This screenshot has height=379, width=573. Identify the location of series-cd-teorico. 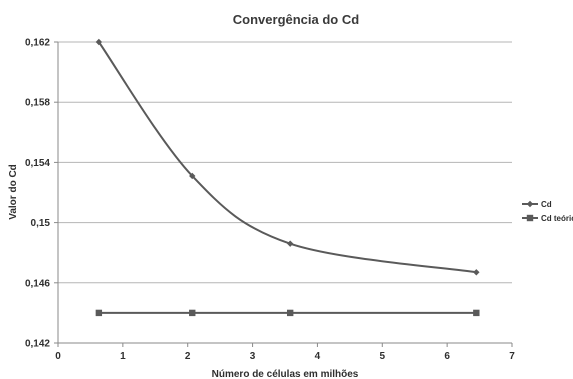
(287, 313).